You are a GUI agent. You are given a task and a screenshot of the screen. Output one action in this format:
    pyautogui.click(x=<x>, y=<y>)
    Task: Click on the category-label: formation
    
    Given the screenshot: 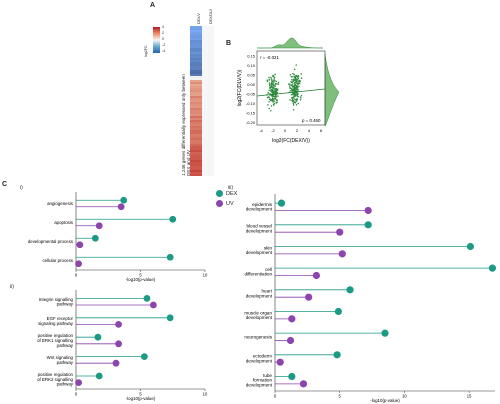 What is the action you would take?
    pyautogui.click(x=263, y=380)
    